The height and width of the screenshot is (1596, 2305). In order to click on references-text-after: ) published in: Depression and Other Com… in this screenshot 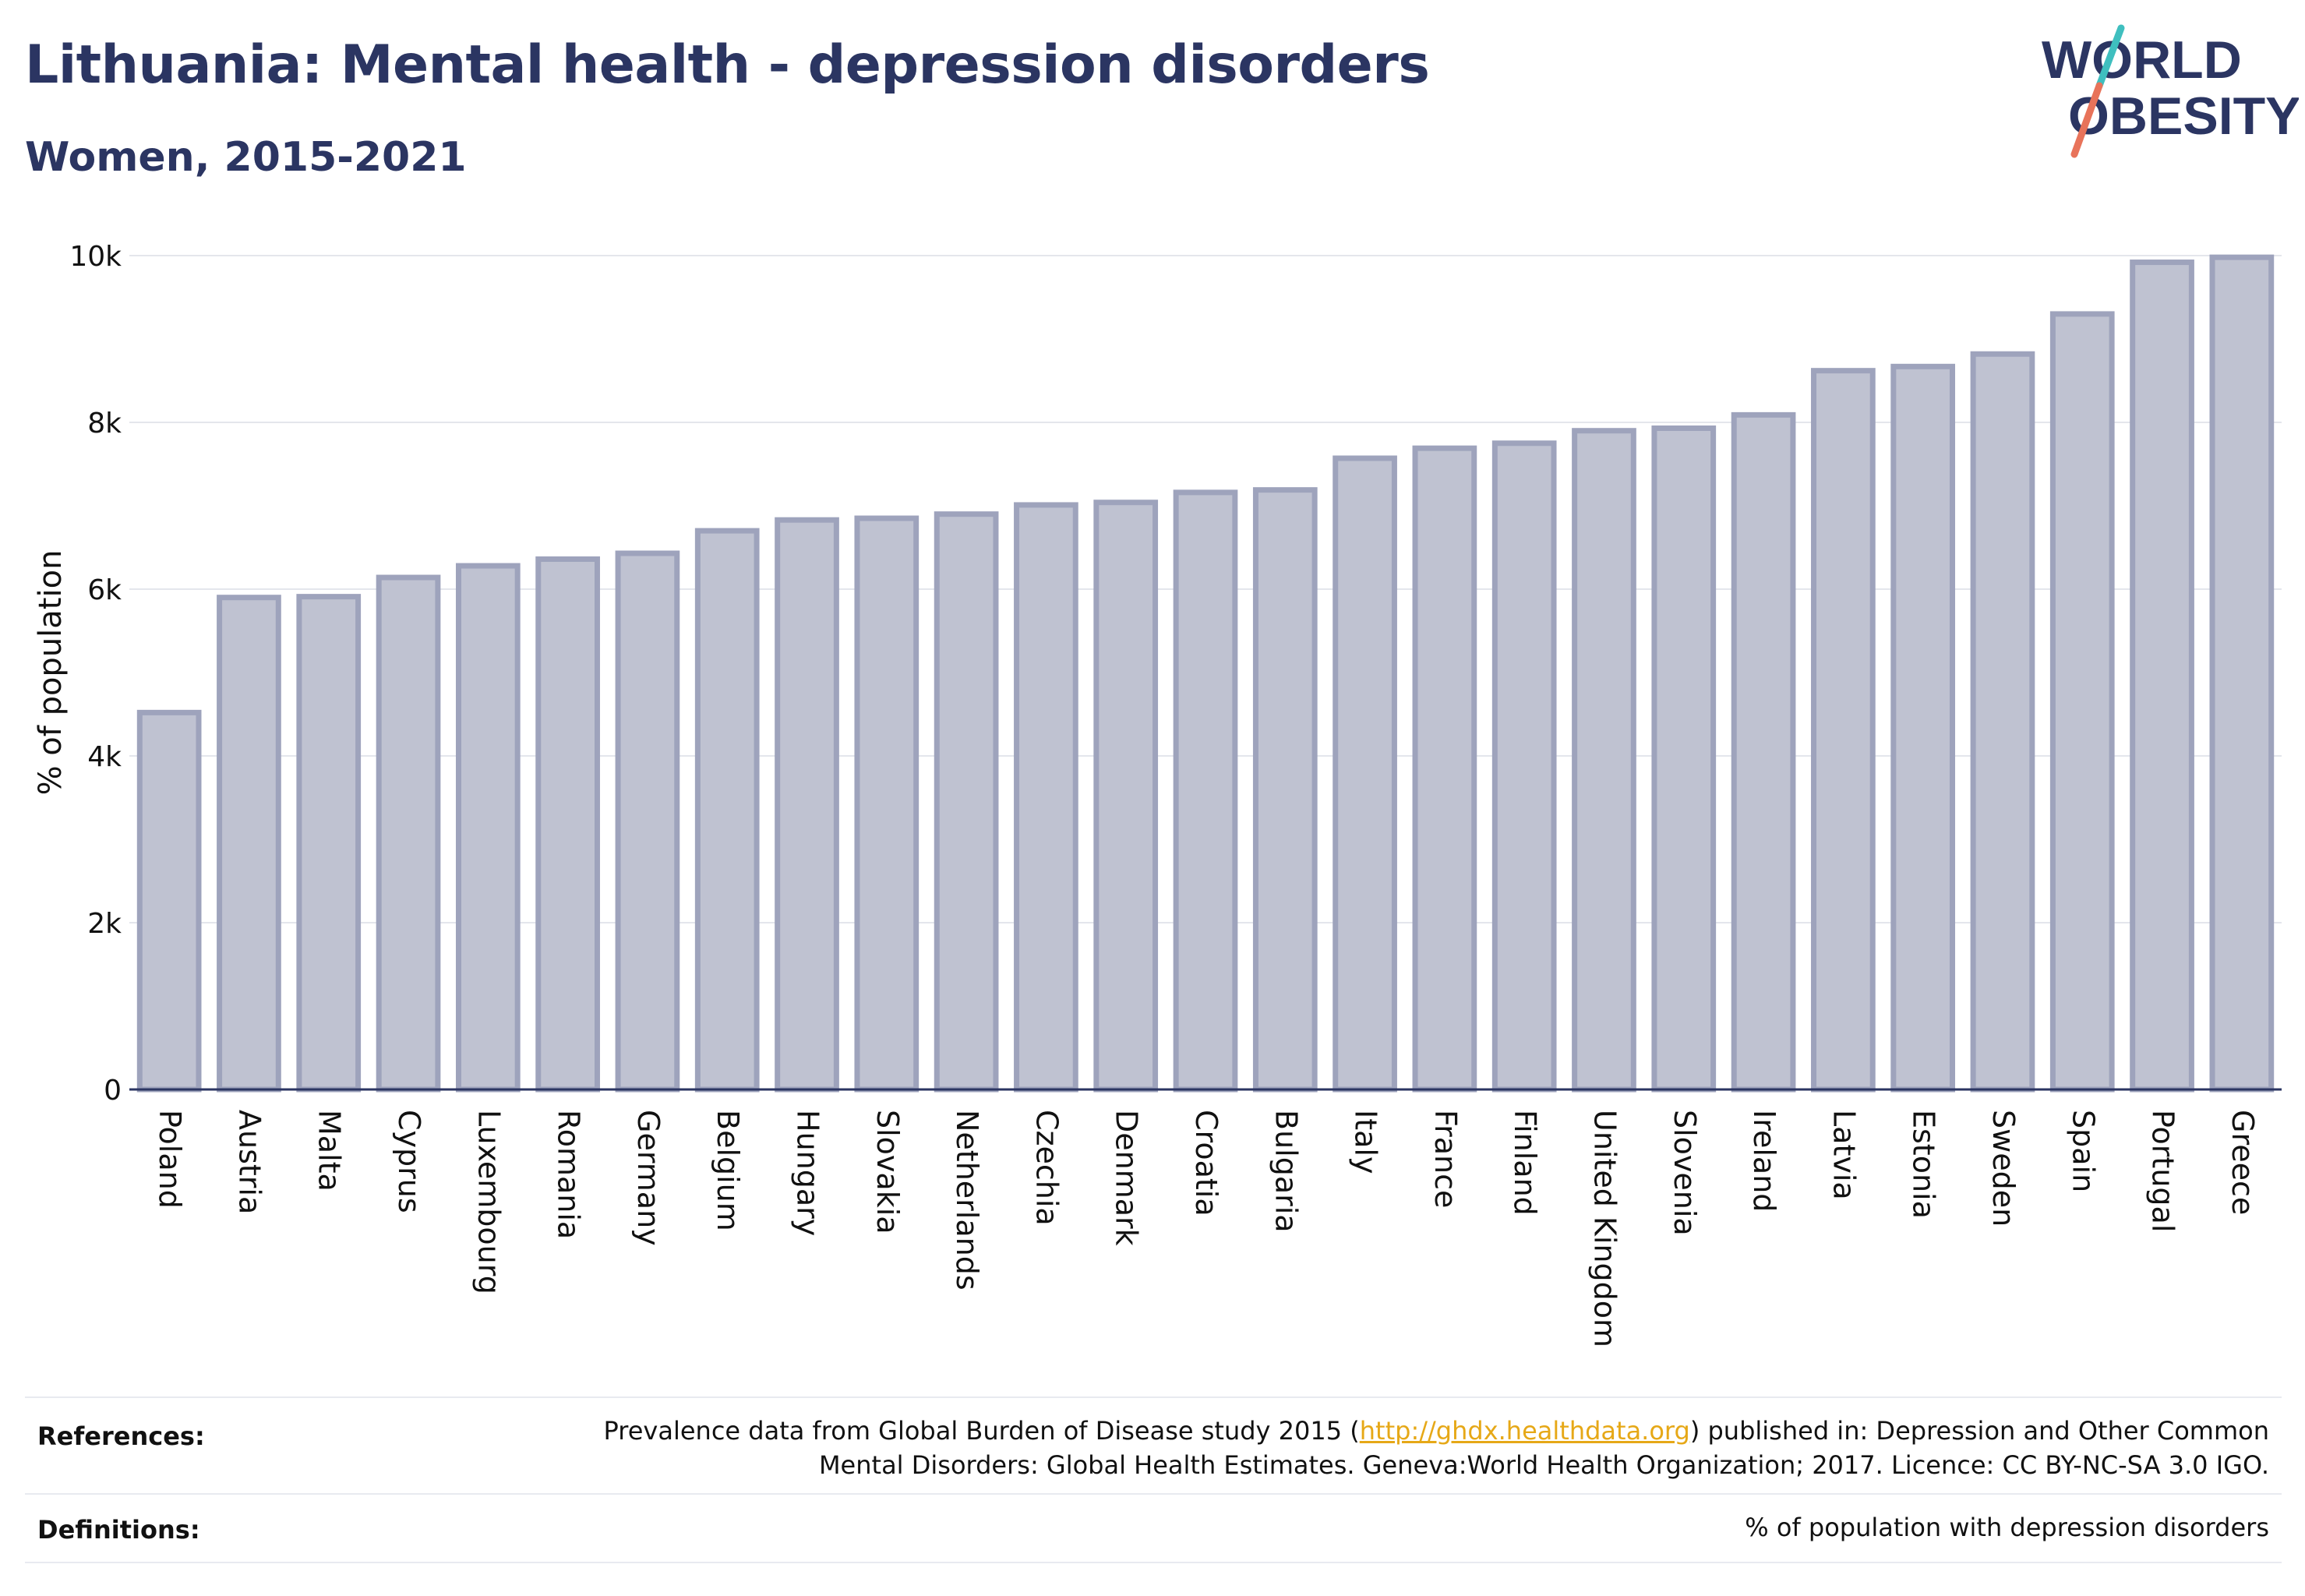, I will do `click(1979, 1431)`.